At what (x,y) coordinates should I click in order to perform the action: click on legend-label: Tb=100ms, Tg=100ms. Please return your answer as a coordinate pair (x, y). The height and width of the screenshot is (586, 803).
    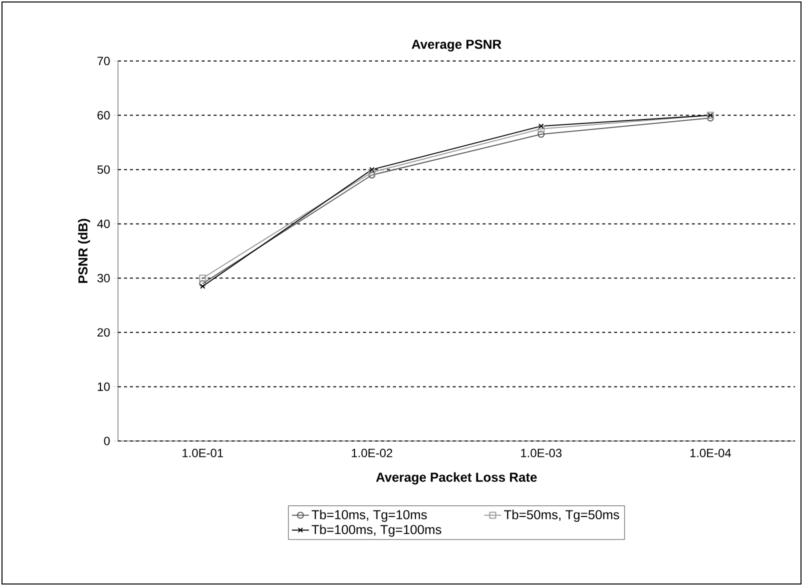
    Looking at the image, I should click on (377, 530).